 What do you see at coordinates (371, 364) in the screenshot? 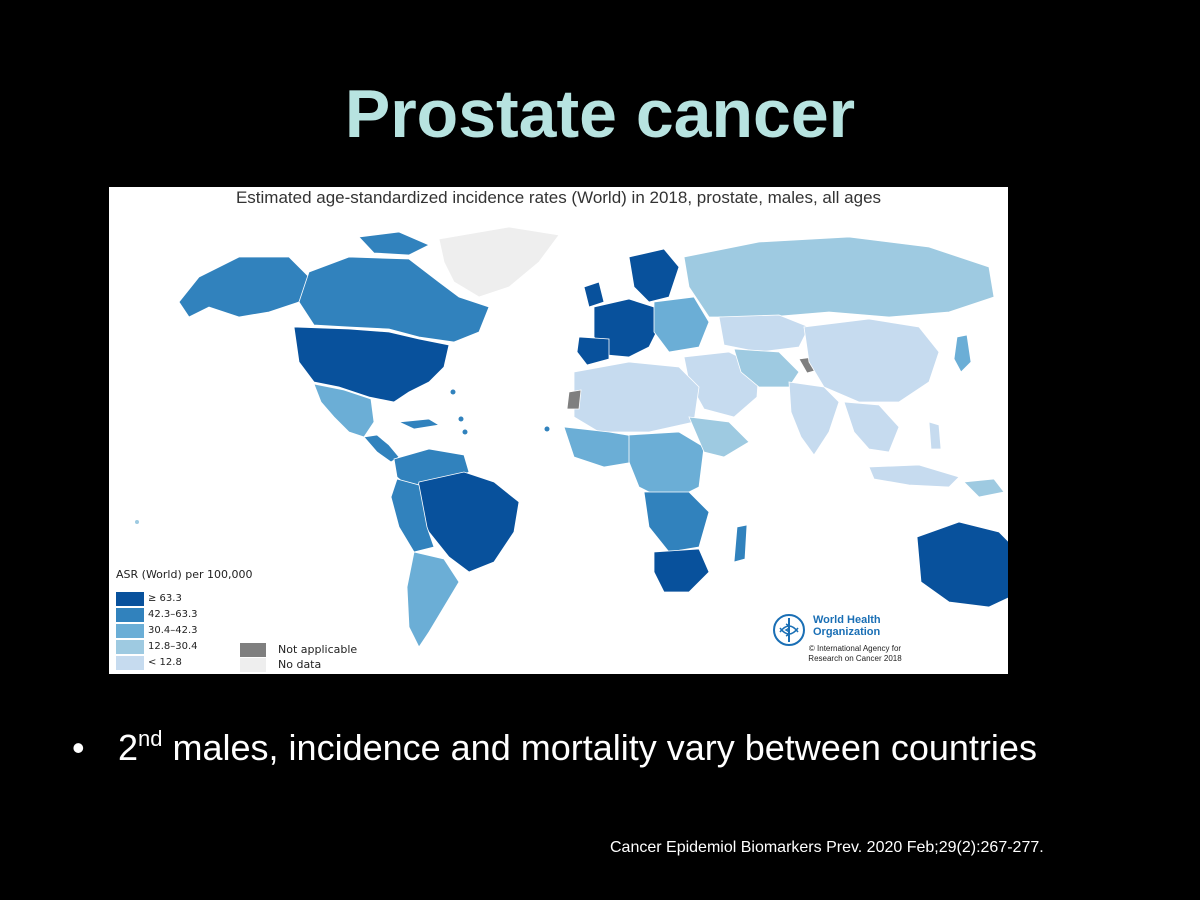
I see `region-usa` at bounding box center [371, 364].